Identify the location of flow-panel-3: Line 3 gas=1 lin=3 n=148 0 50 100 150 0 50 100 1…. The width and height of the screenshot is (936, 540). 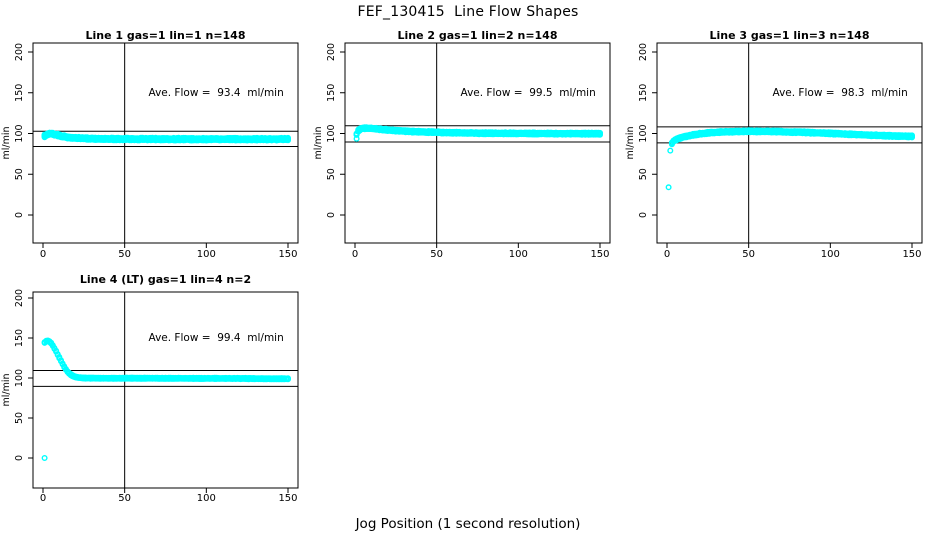
(774, 145).